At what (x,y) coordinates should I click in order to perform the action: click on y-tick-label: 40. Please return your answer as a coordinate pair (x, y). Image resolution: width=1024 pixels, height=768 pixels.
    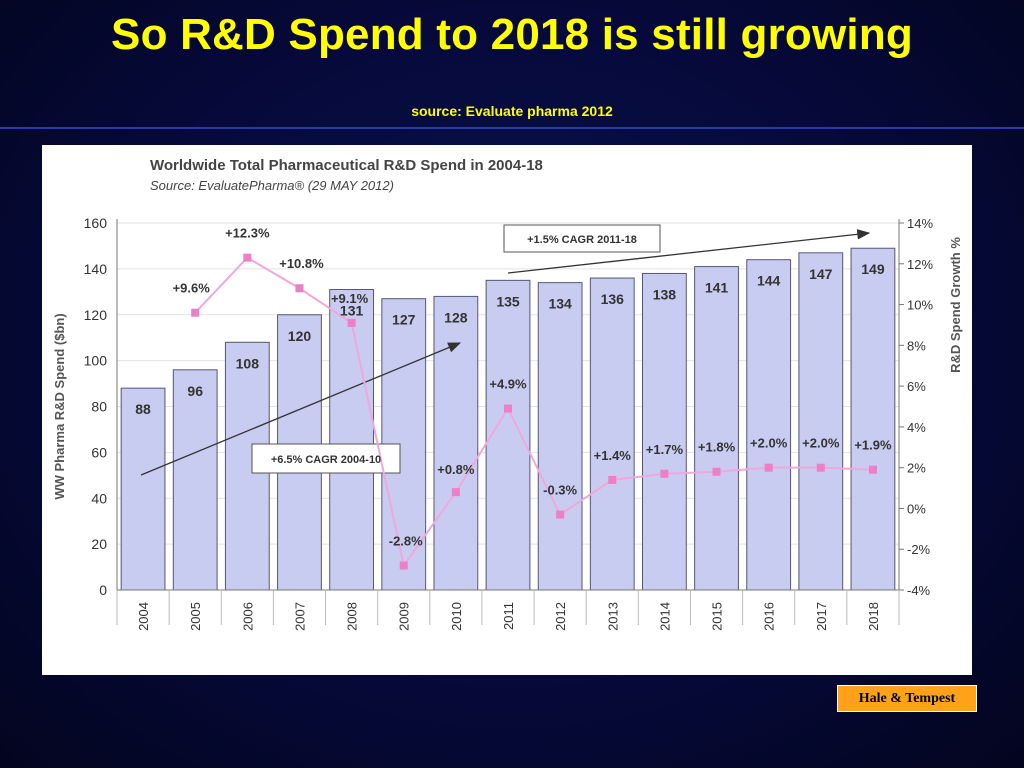
    Looking at the image, I should click on (99, 498).